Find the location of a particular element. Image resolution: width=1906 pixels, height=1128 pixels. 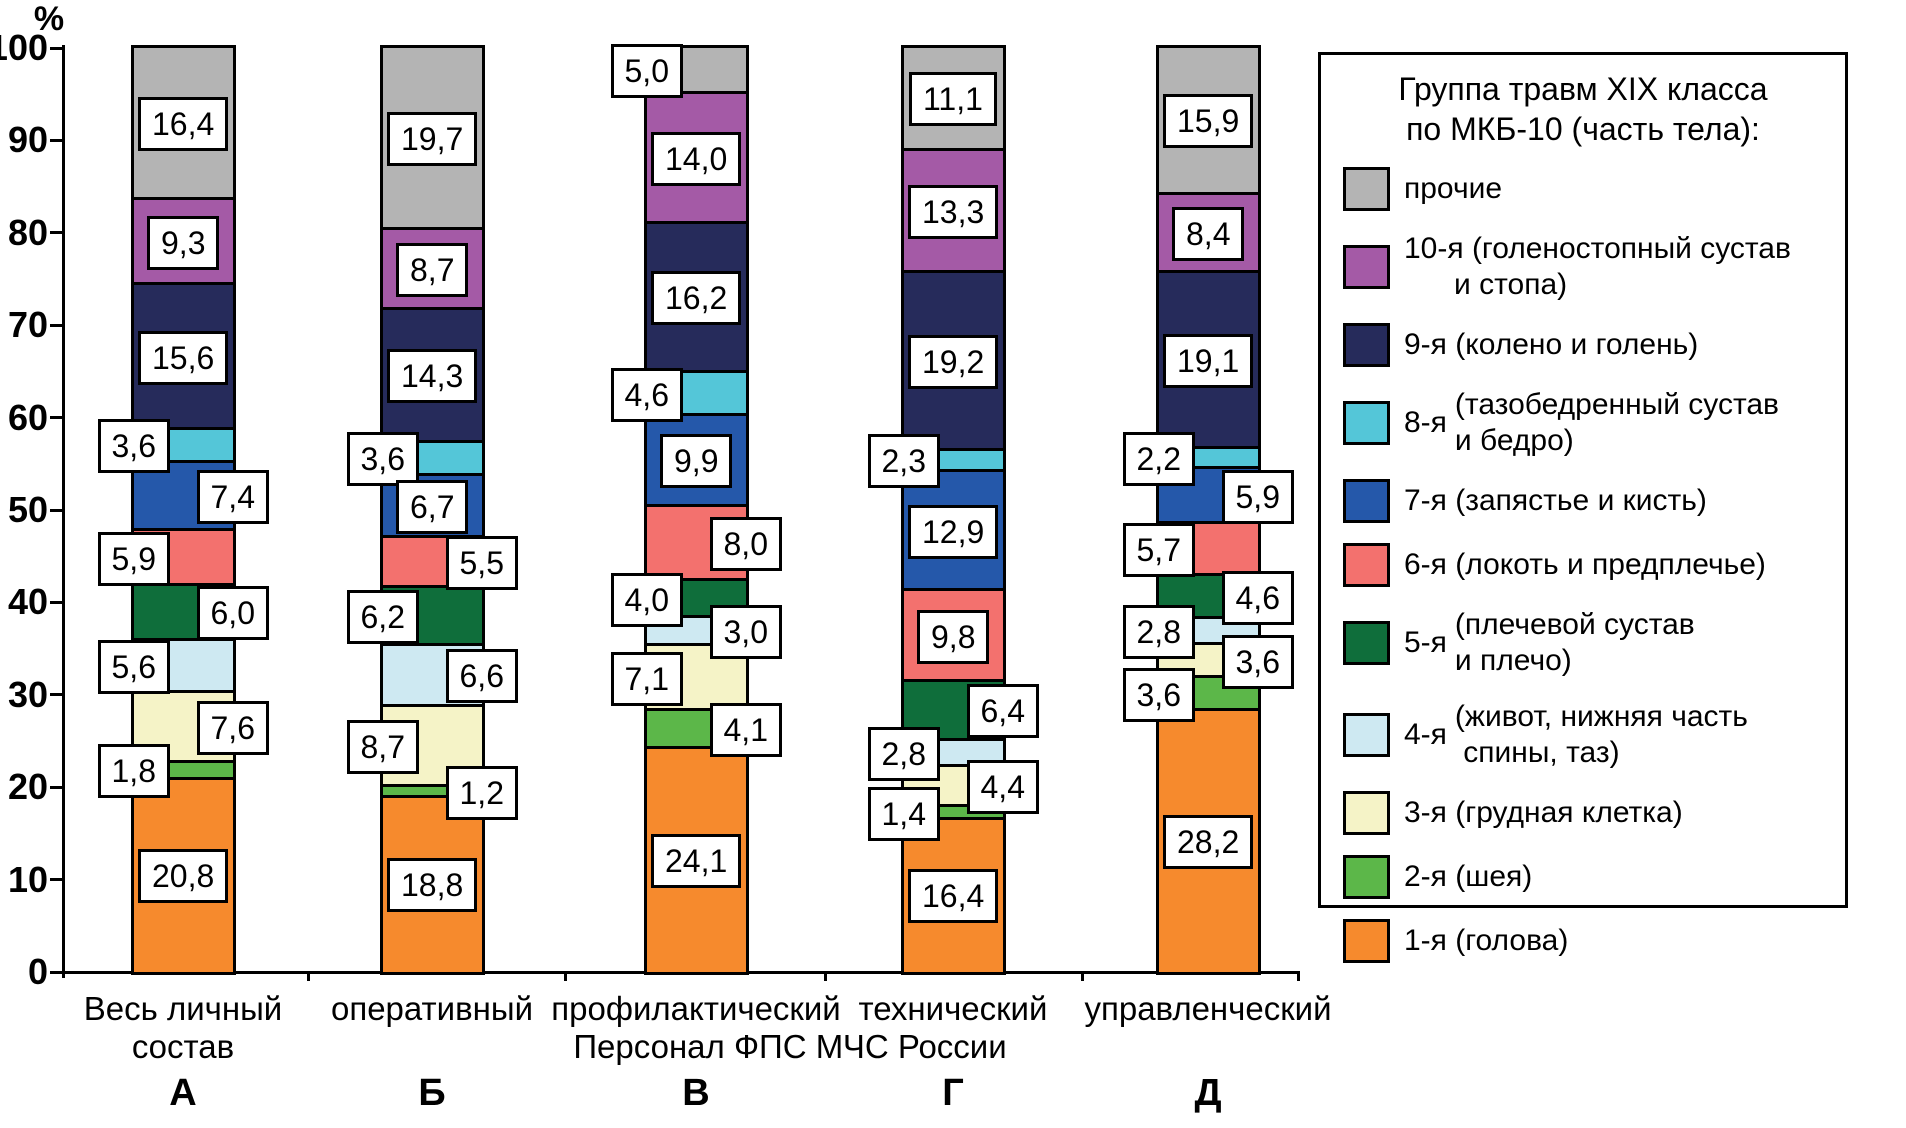

value-callout-3-1: 13,3 is located at coordinates (953, 212).